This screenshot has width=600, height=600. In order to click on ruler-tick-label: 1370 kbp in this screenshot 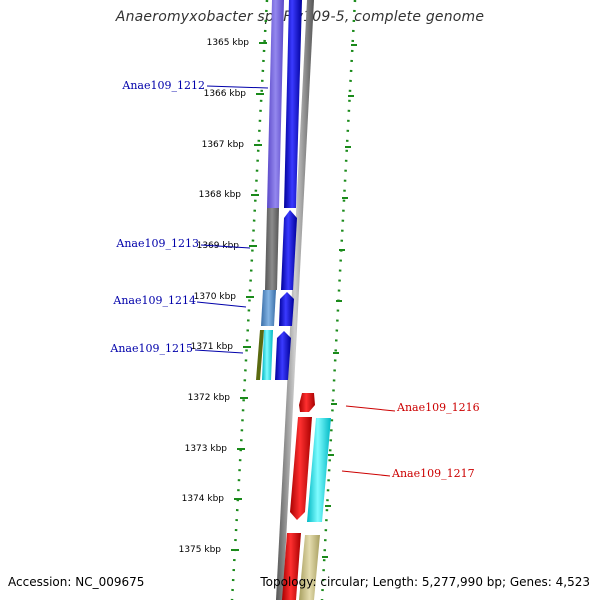, I will do `click(215, 297)`.